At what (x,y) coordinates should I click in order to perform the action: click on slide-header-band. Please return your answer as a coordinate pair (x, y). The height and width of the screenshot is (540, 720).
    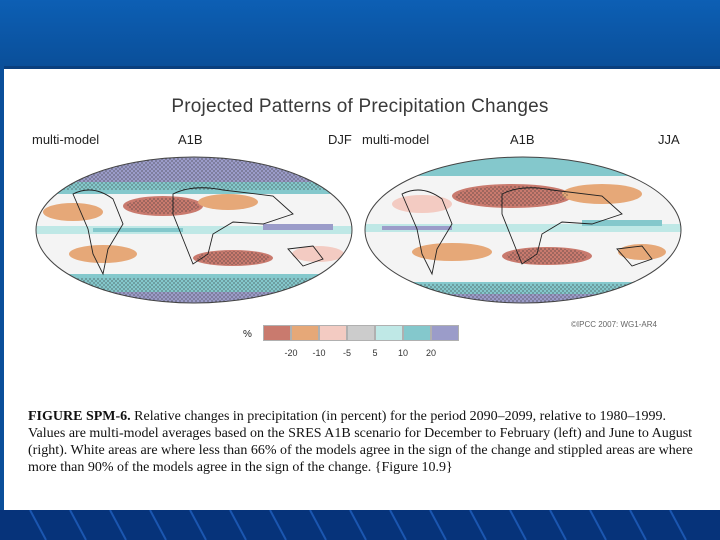
    Looking at the image, I should click on (360, 33).